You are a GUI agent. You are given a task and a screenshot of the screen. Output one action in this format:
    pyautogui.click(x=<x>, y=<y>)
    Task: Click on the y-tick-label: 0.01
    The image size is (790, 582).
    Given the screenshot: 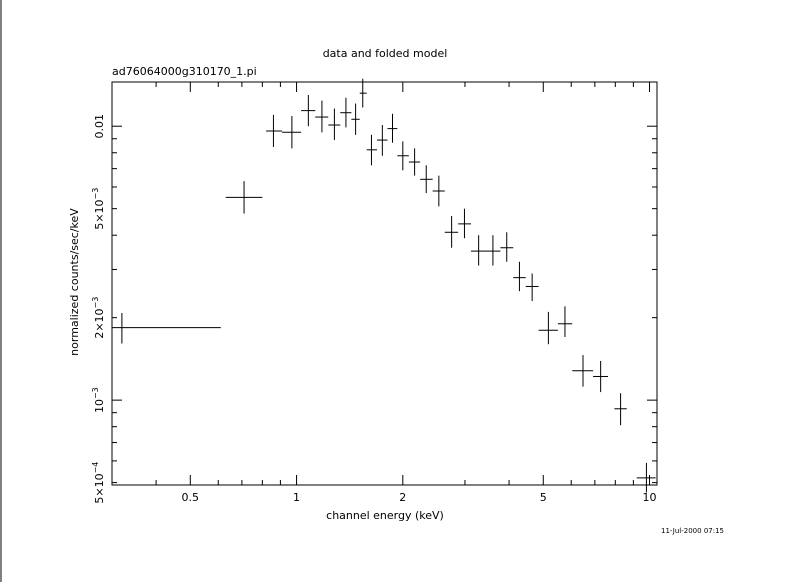 What is the action you would take?
    pyautogui.click(x=99, y=126)
    